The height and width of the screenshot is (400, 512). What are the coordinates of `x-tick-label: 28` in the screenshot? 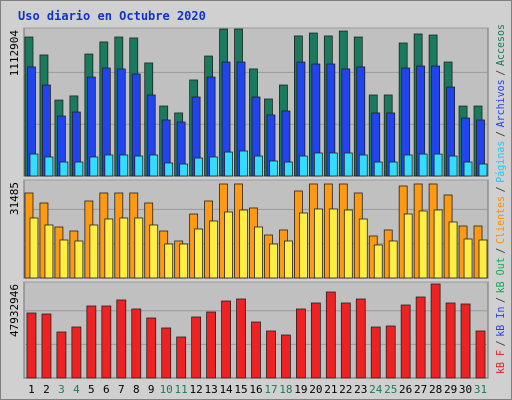 It's located at (435, 389).